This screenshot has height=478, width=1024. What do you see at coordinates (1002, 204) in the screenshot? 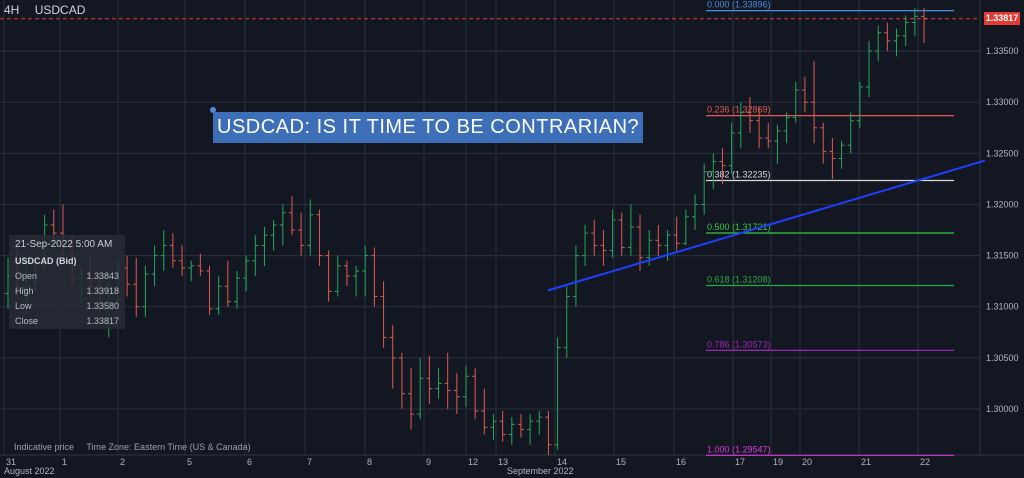
I see `y-tick-label: 1.32000` at bounding box center [1002, 204].